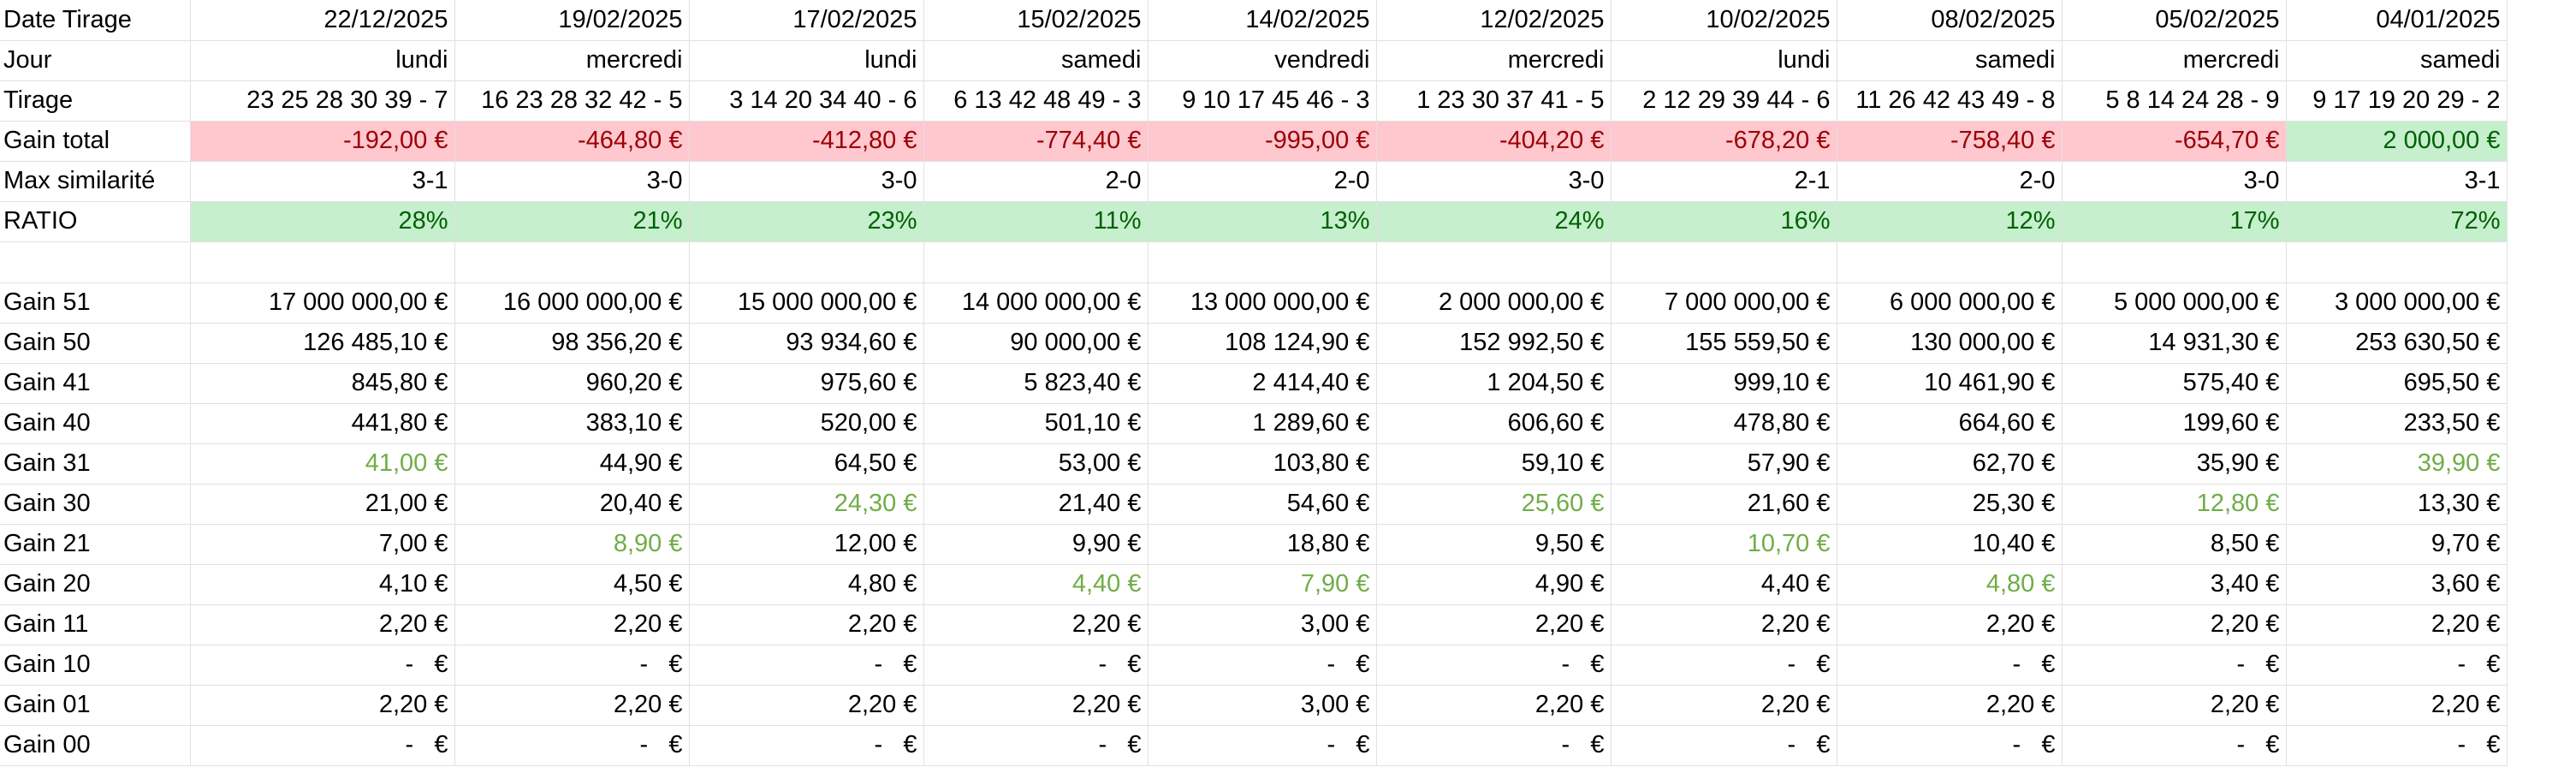 The image size is (2576, 779). I want to click on gain-cell: 4,40 €, so click(1724, 584).